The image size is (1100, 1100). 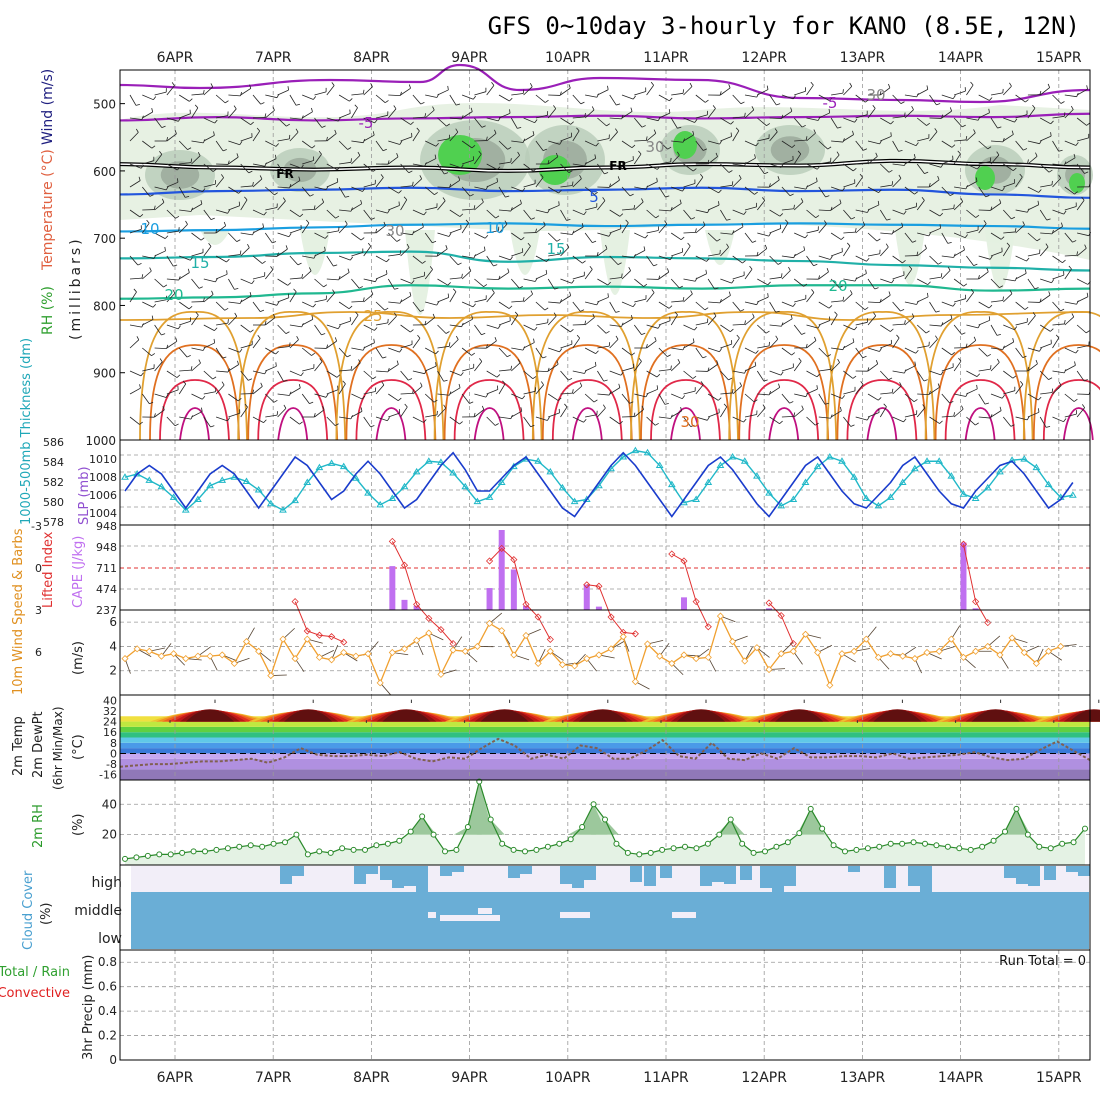 What do you see at coordinates (332, 637) in the screenshot?
I see `li-marker` at bounding box center [332, 637].